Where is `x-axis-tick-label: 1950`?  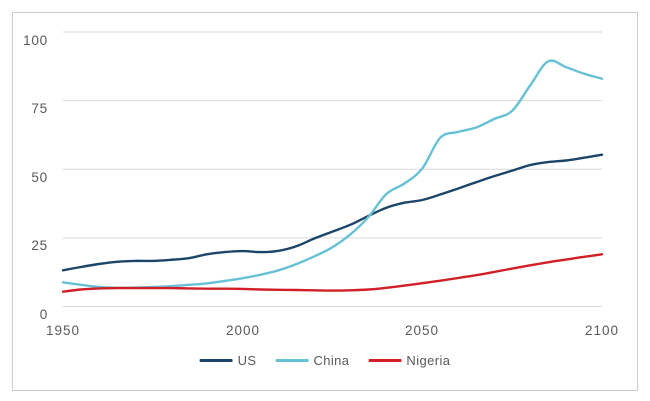 x-axis-tick-label: 1950 is located at coordinates (63, 330).